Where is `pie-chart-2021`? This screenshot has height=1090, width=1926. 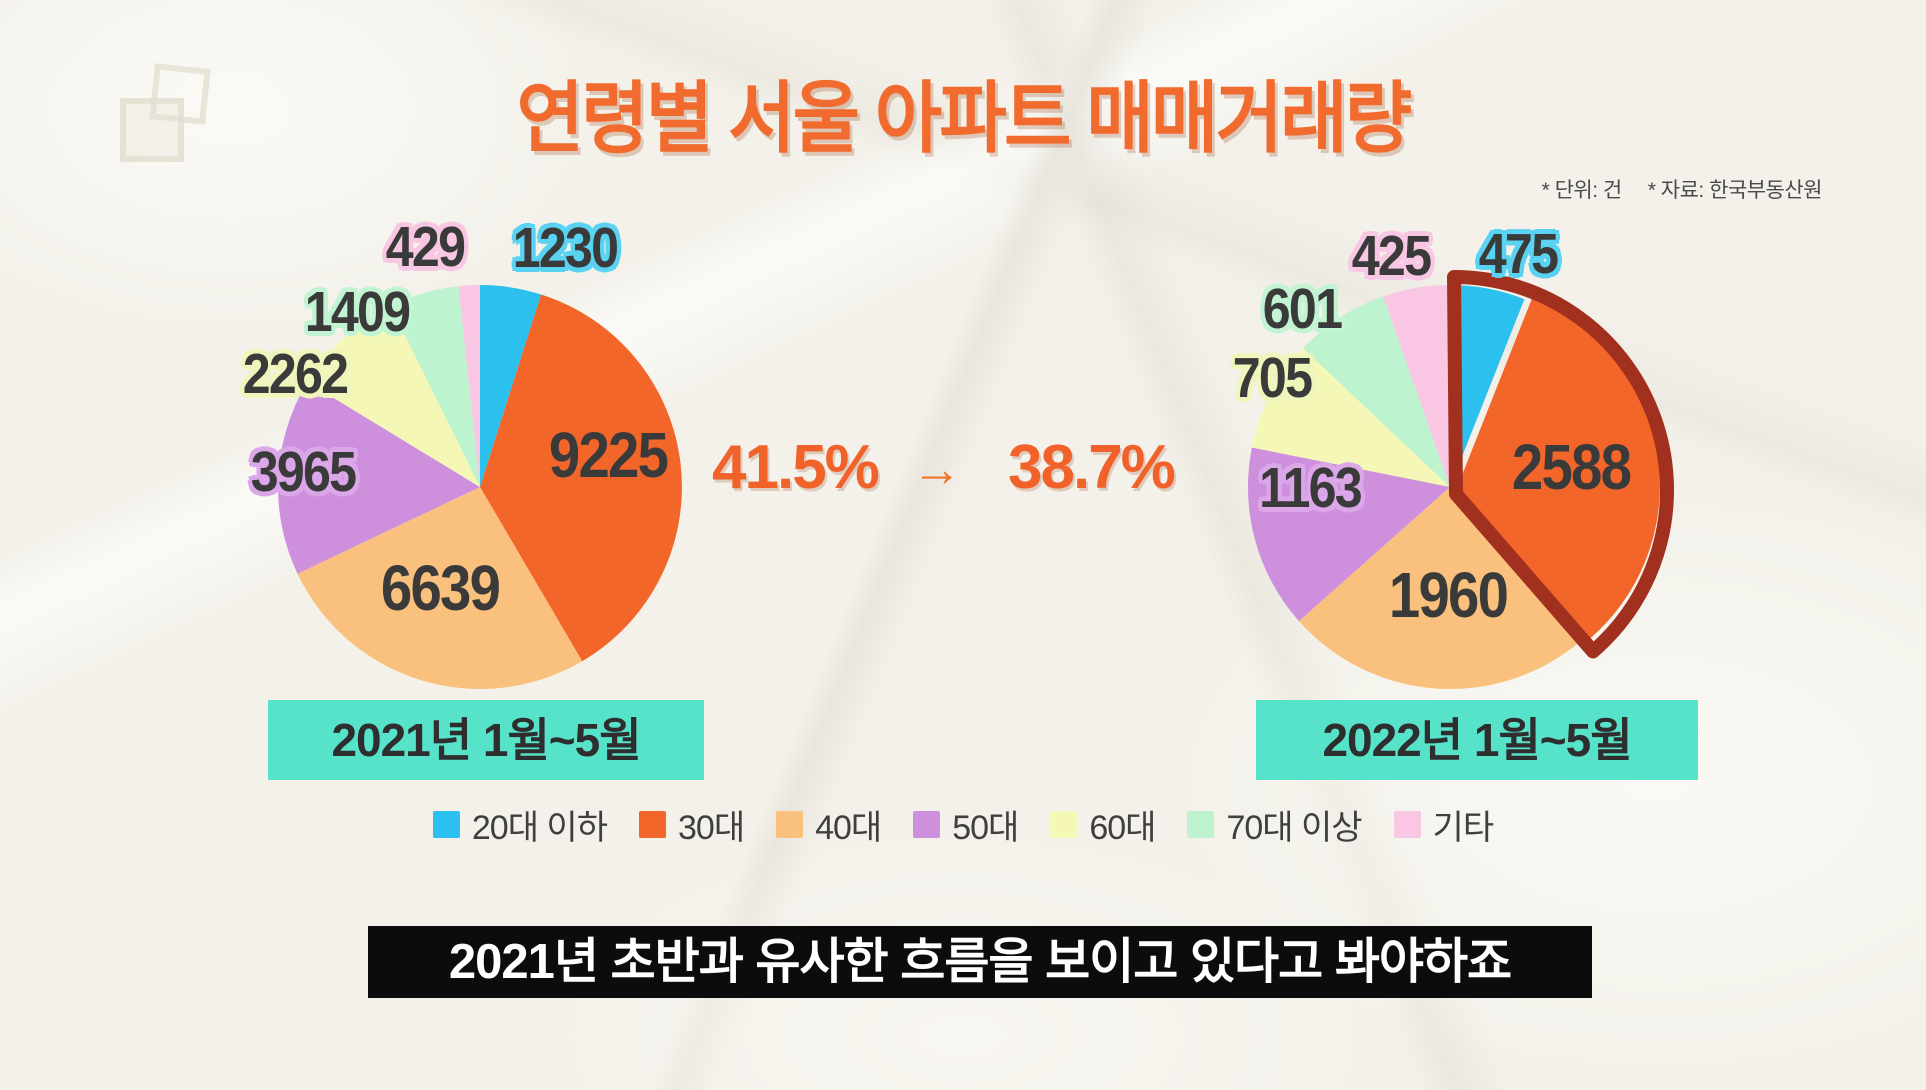 pie-chart-2021 is located at coordinates (479, 487).